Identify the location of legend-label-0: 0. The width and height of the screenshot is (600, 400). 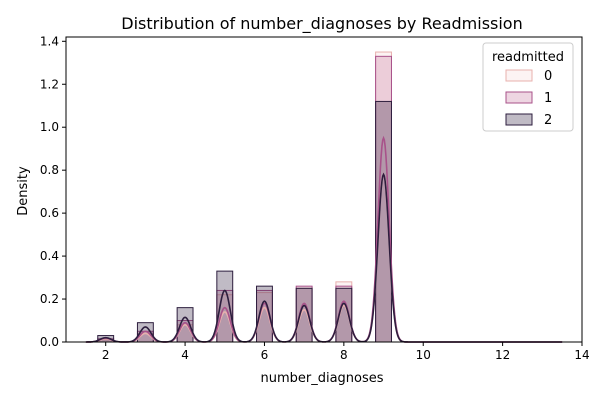
(548, 76).